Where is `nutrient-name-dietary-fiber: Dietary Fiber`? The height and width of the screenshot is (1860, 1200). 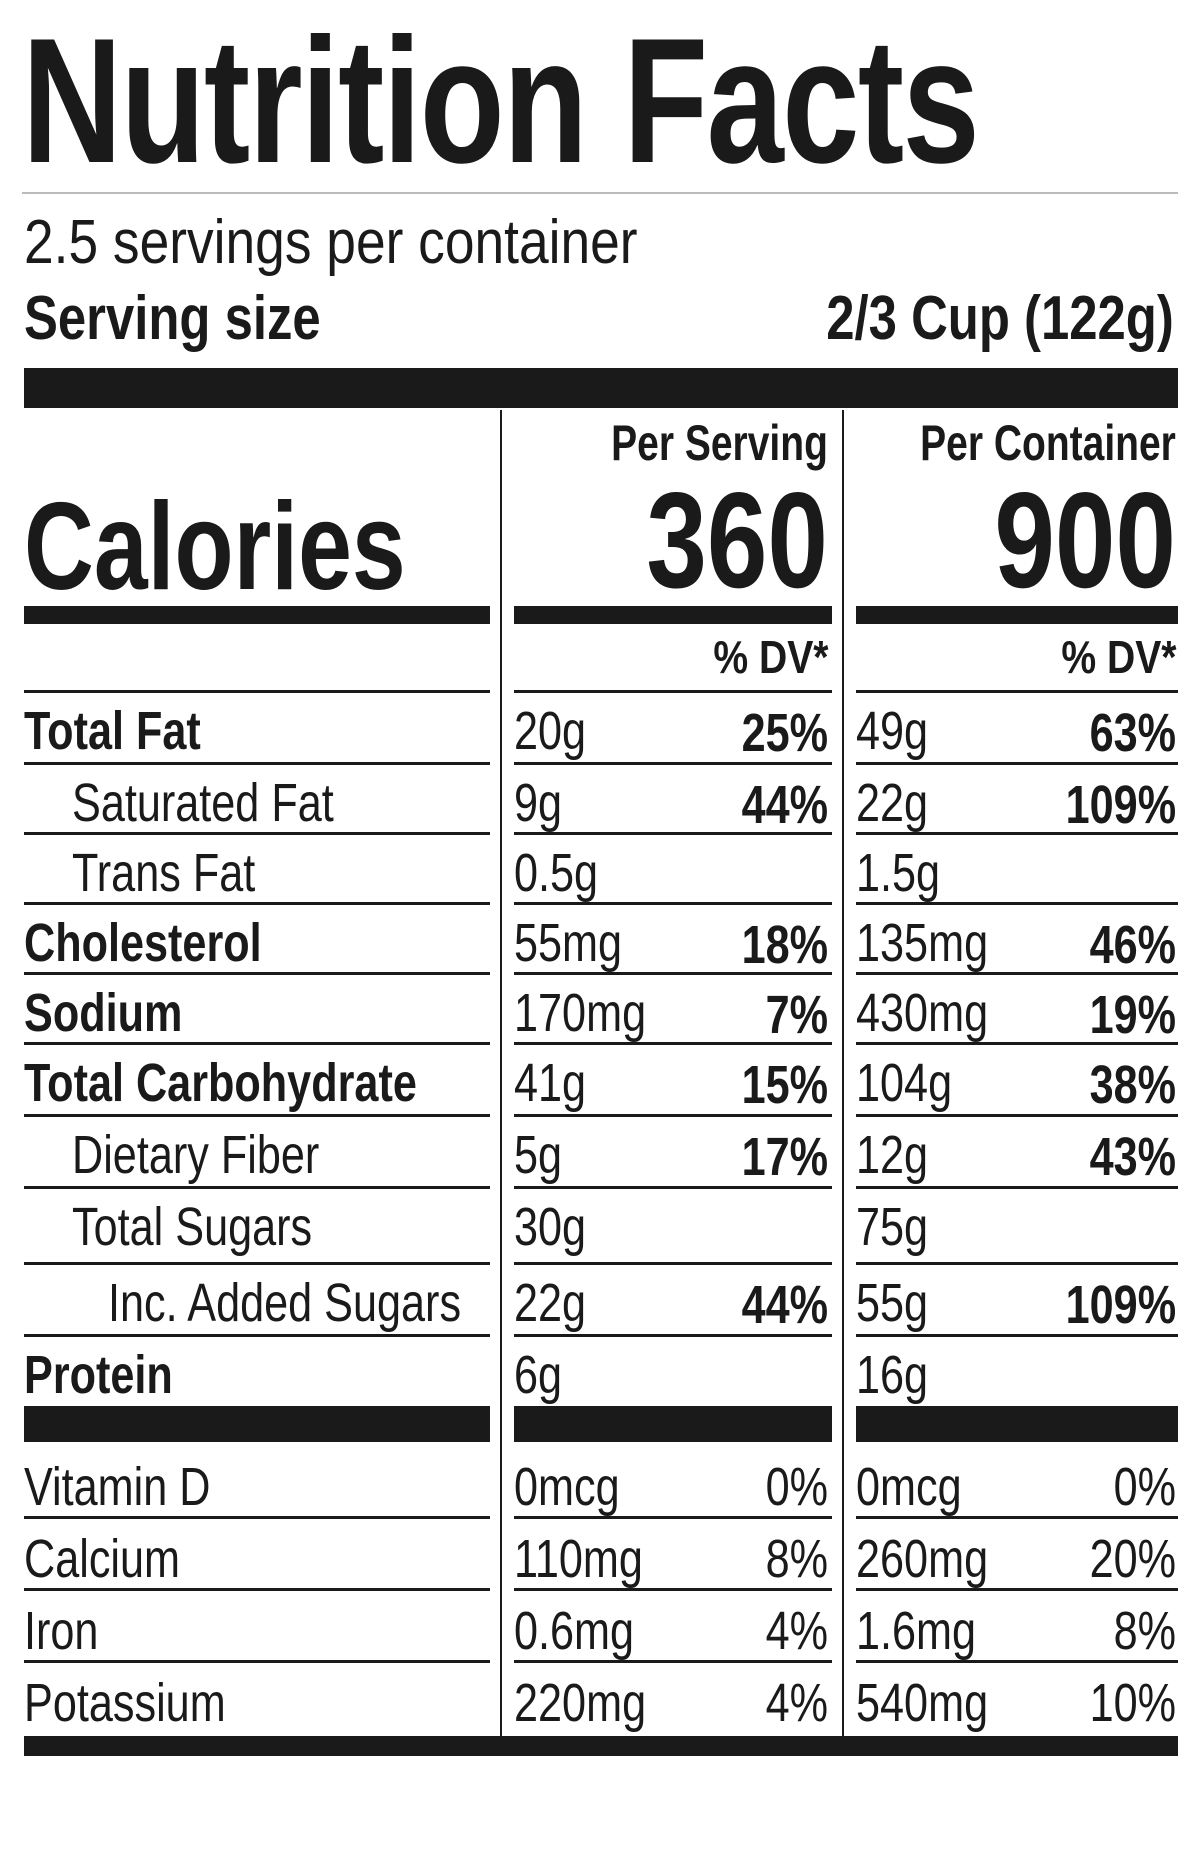
nutrient-name-dietary-fiber: Dietary Fiber is located at coordinates (196, 1155).